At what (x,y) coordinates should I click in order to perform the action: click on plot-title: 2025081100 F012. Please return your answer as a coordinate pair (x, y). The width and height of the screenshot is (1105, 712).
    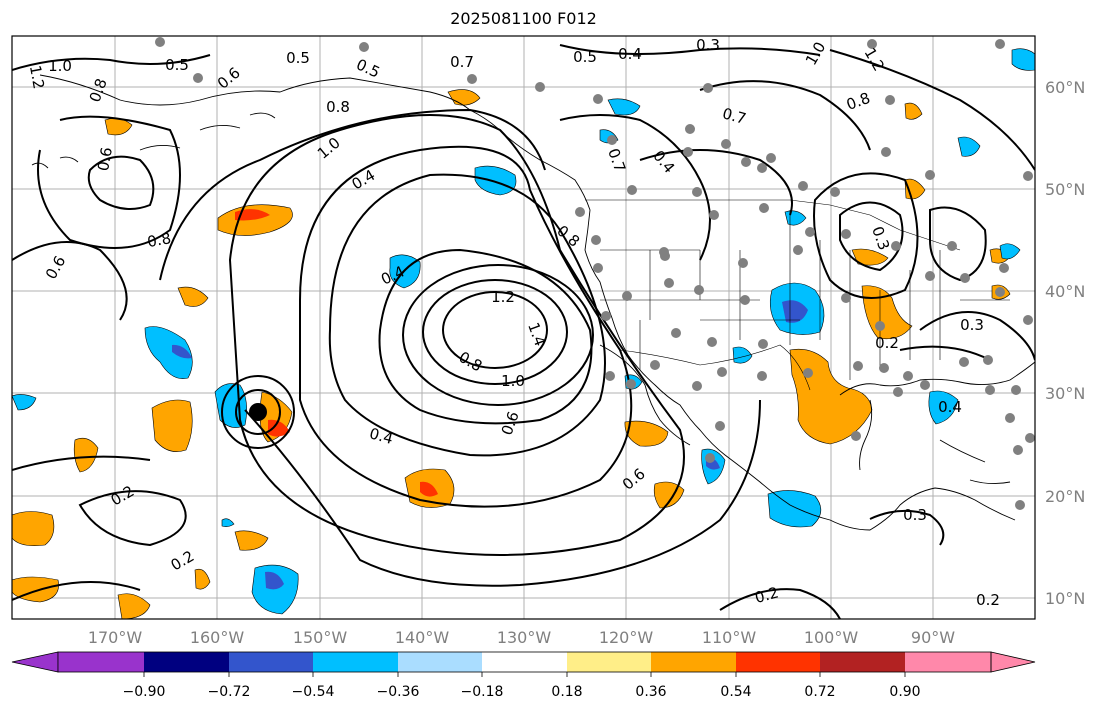
    Looking at the image, I should click on (523, 18).